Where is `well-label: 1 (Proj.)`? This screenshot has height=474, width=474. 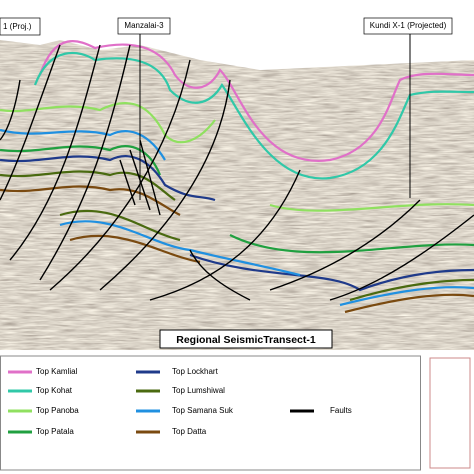 well-label: 1 (Proj.) is located at coordinates (17, 26).